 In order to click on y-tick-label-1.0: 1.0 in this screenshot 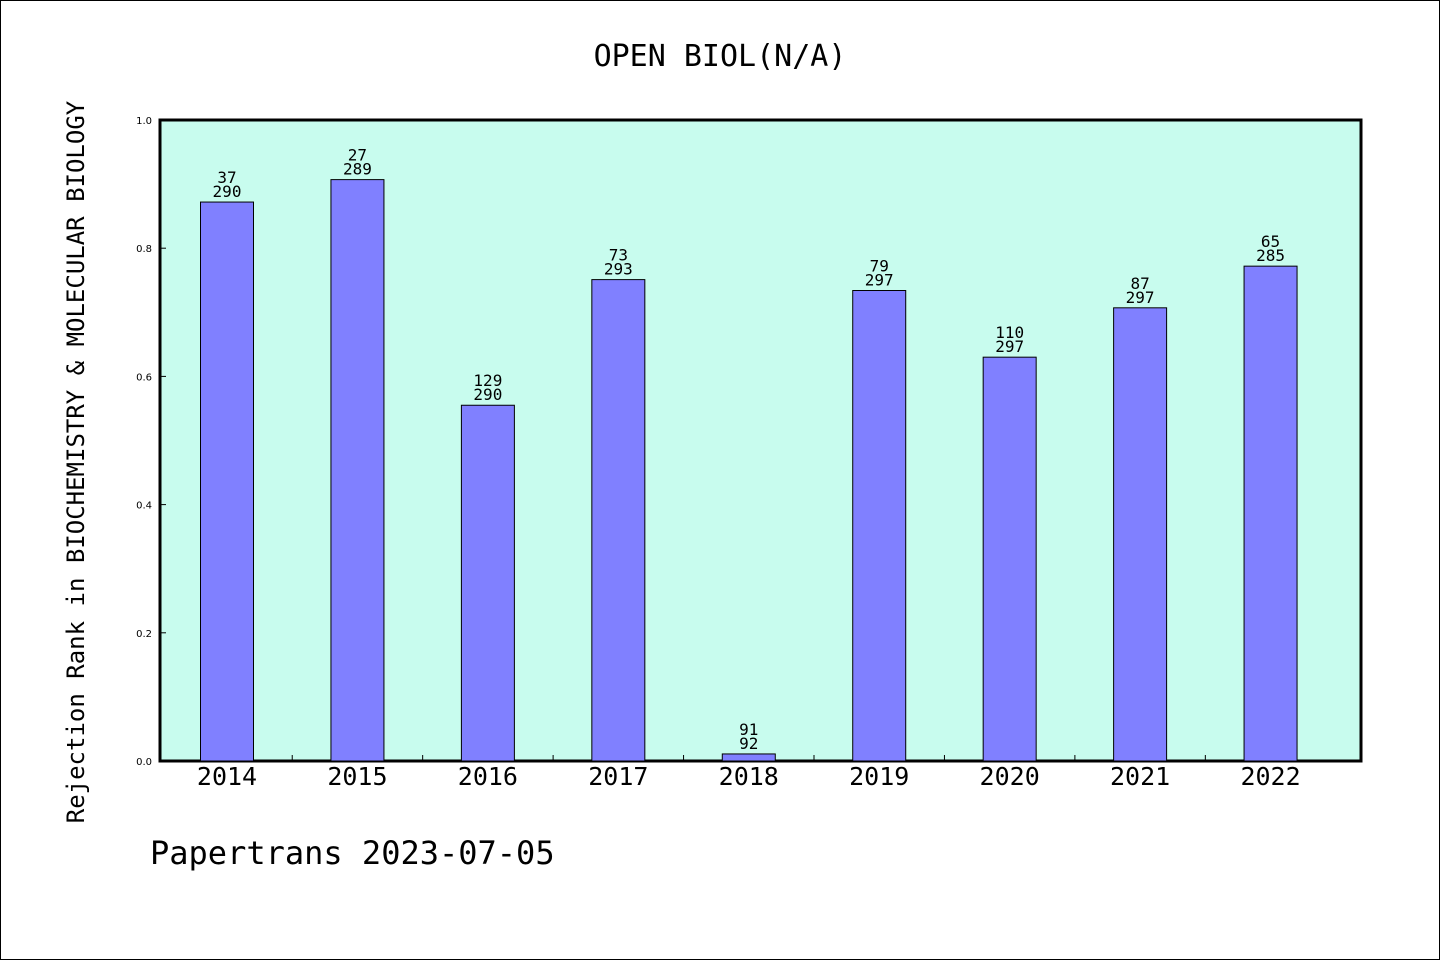, I will do `click(144, 121)`.